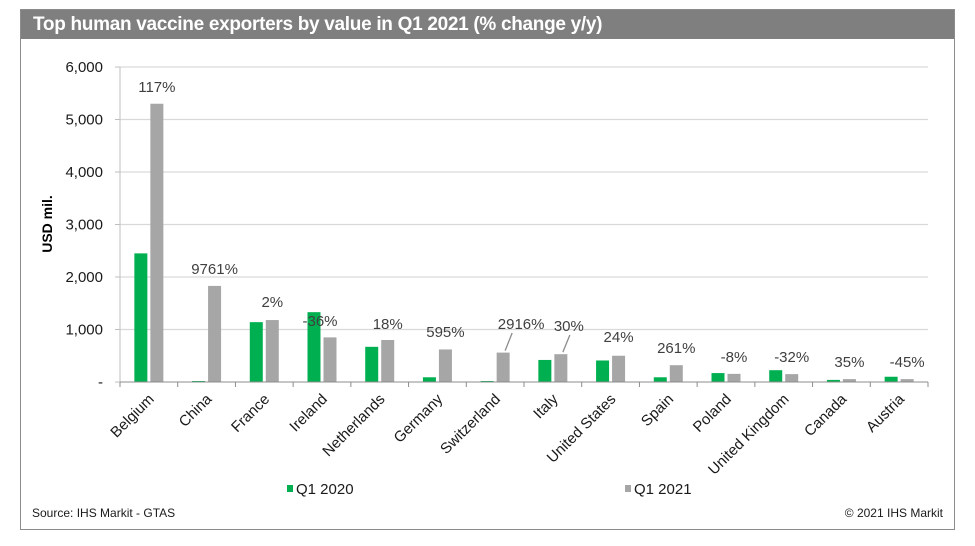 The width and height of the screenshot is (975, 546). I want to click on y-axis: - 1,000 2,000 3,000 4,000 5,000 6,000, so click(93, 225).